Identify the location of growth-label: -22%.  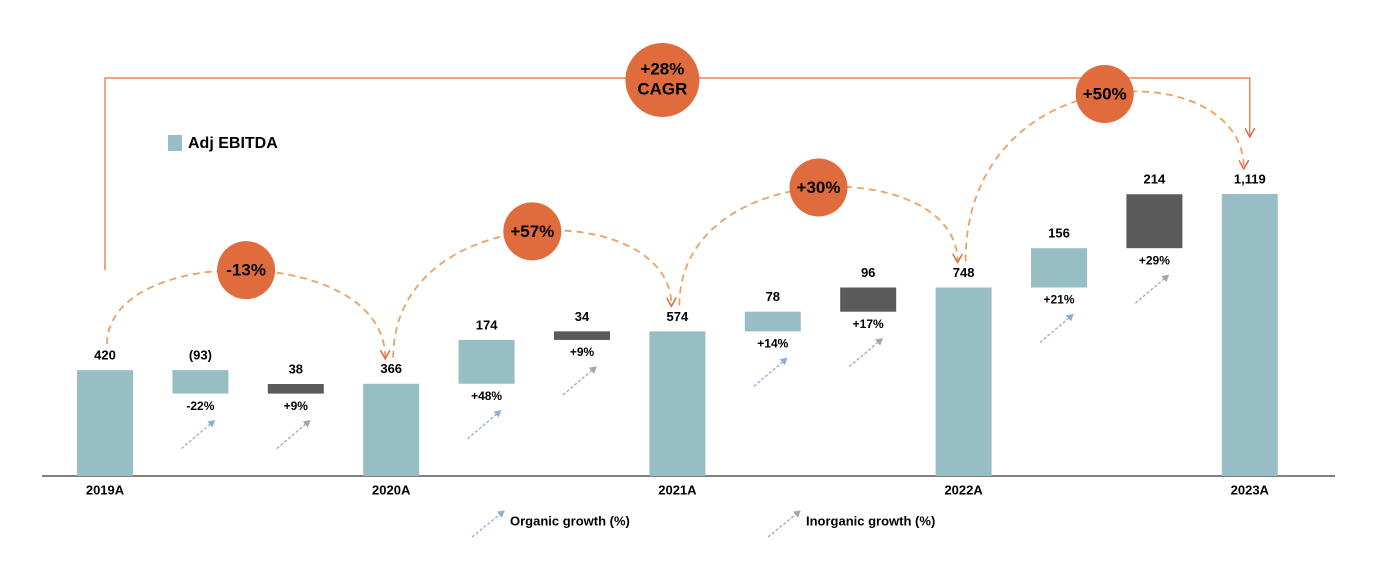
(200, 406).